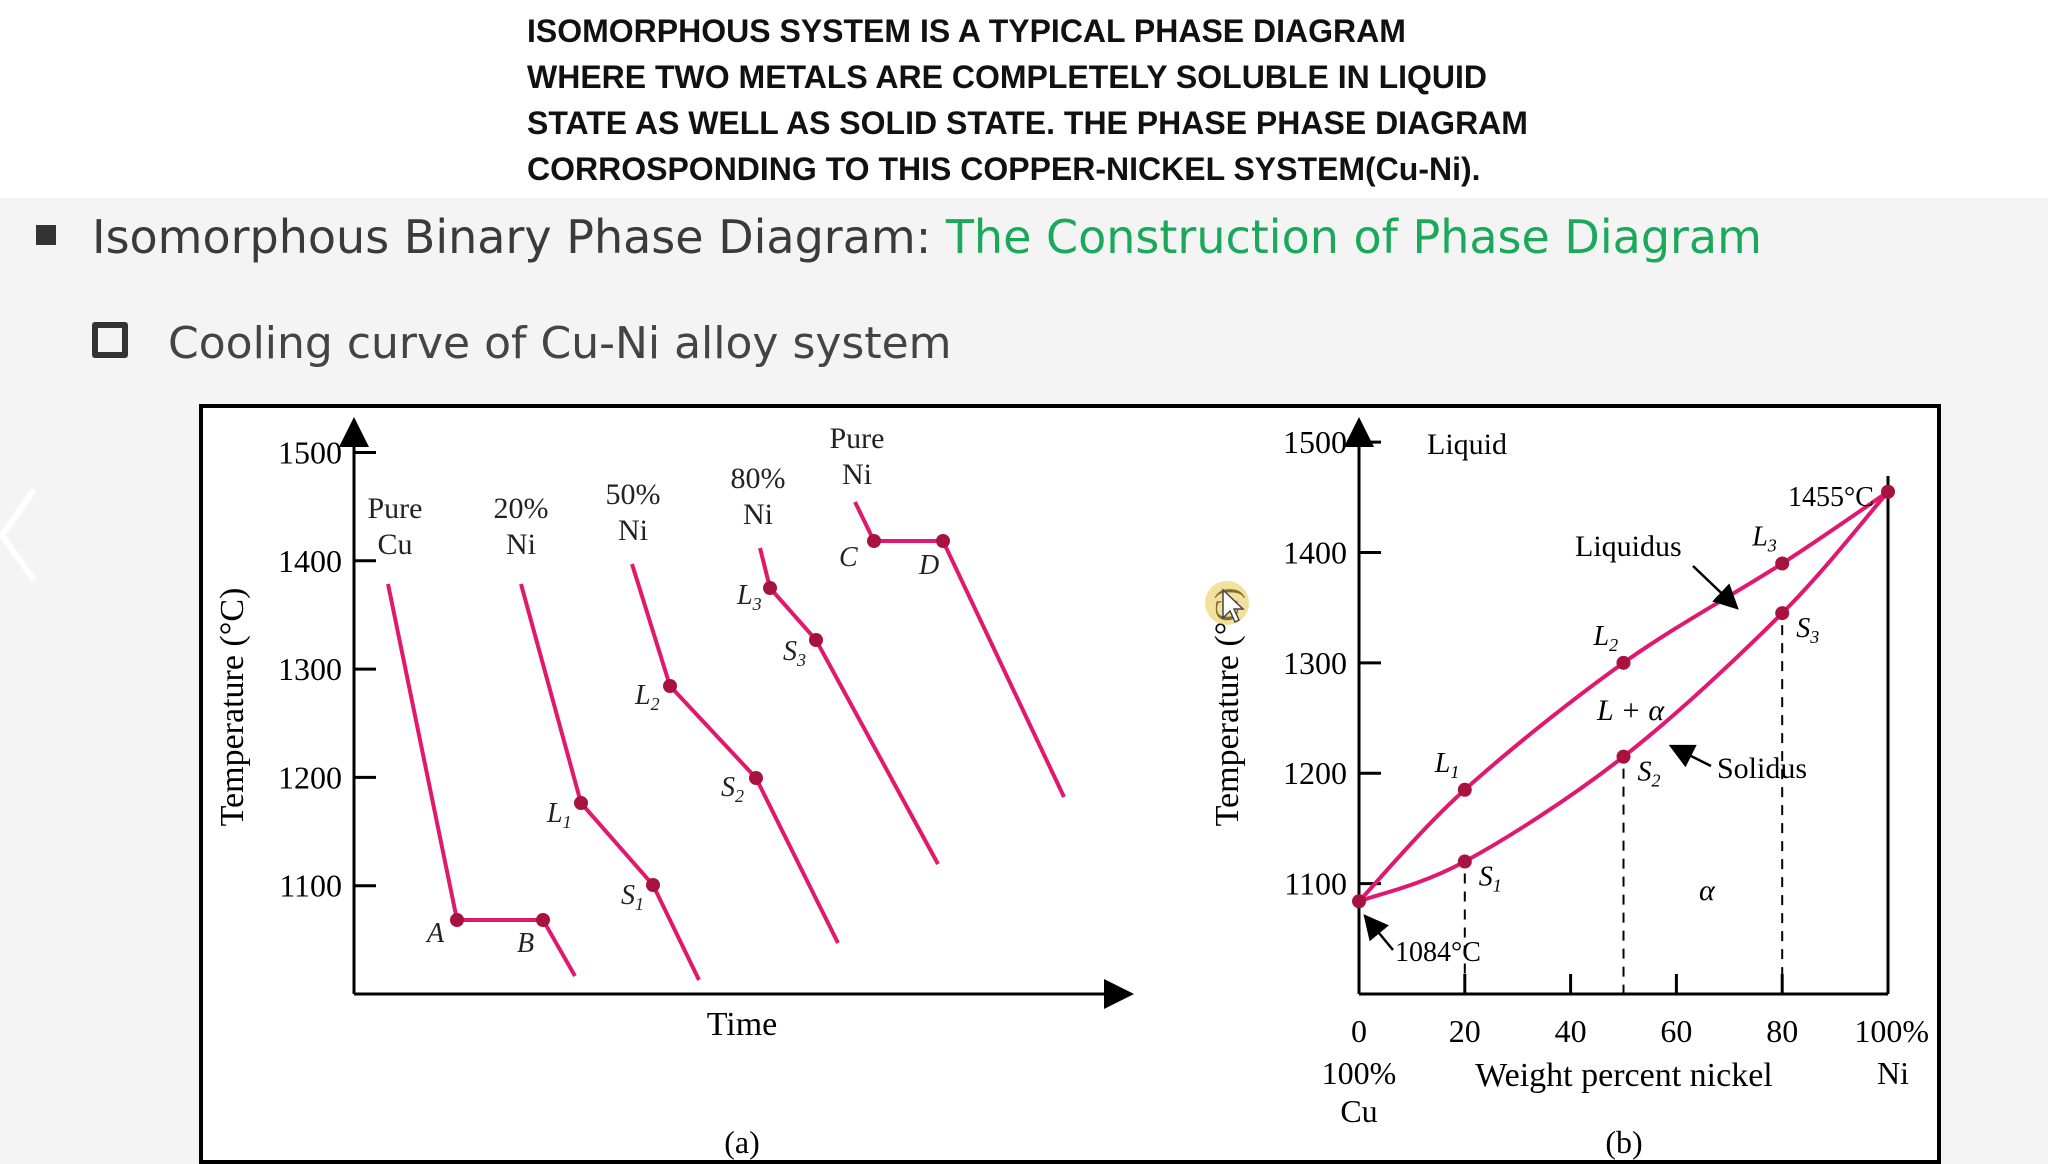  Describe the element at coordinates (1227, 707) in the screenshot. I see `chart-b-ylabel: Temperature (°C)` at that location.